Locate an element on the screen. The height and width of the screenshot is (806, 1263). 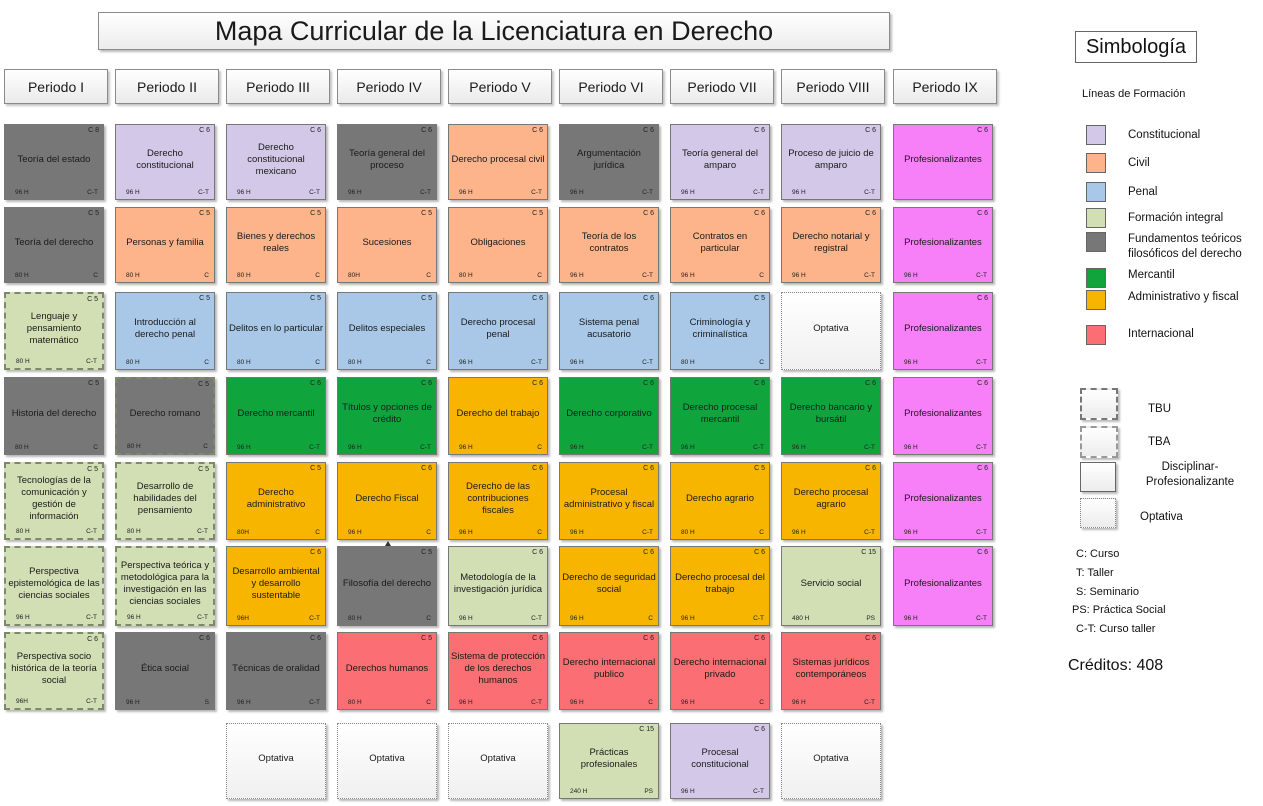
course-name: Derecho bancario y bursátil is located at coordinates (831, 413).